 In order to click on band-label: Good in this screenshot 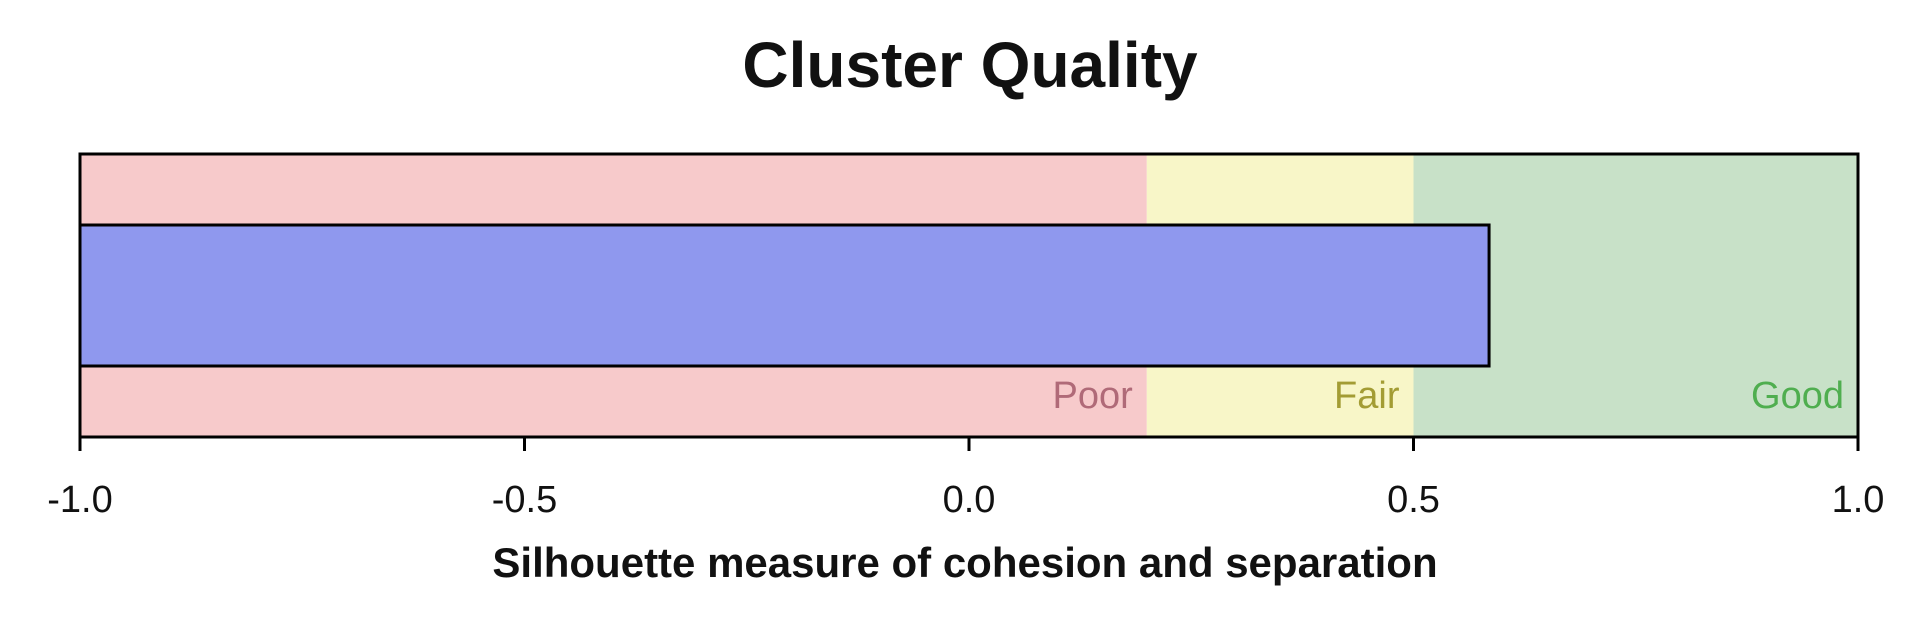, I will do `click(1797, 396)`.